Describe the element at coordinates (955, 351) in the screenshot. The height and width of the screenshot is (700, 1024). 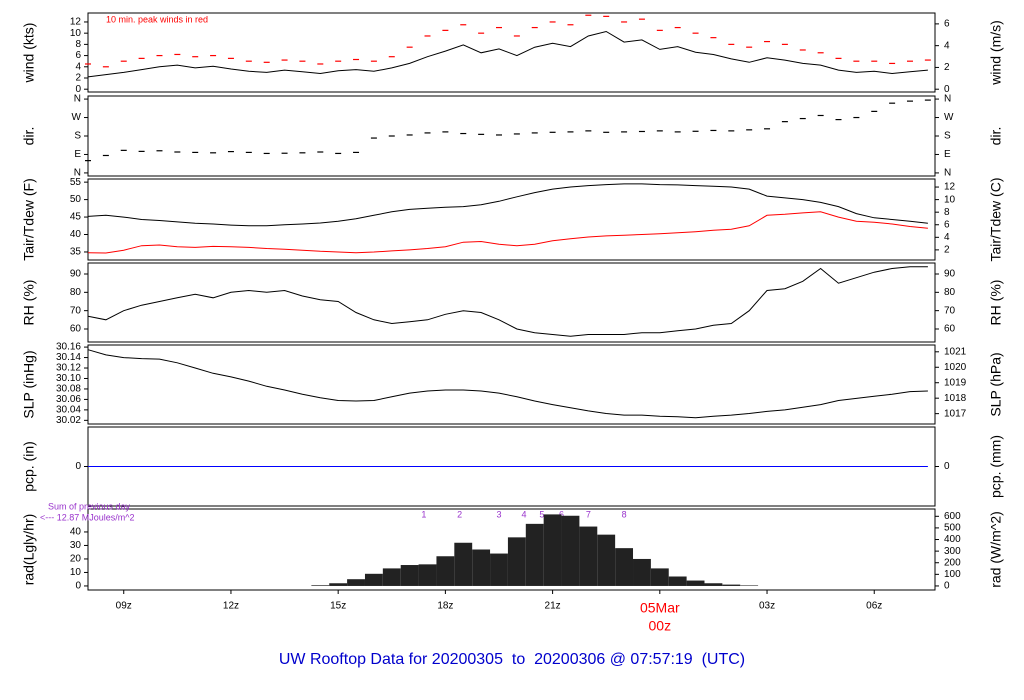
I see `y2-tick-label: 1021` at that location.